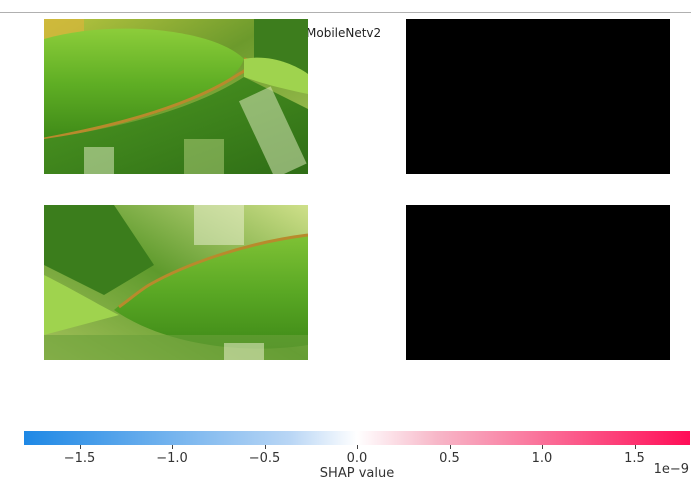  Describe the element at coordinates (79, 458) in the screenshot. I see `colorbar-tick-label: −1.5` at that location.